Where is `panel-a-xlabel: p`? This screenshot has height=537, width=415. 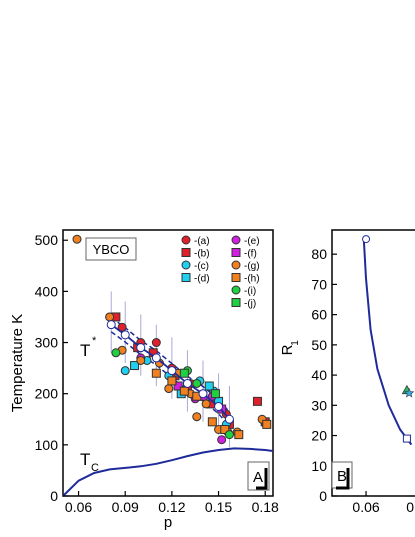
panel-a-xlabel: p is located at coordinates (168, 522).